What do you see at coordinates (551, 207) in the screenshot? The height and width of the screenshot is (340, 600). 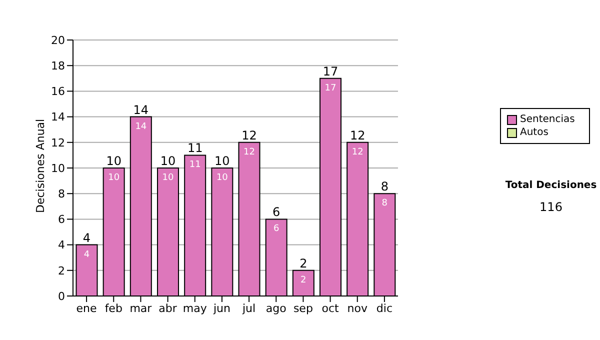 I see `text: 116` at bounding box center [551, 207].